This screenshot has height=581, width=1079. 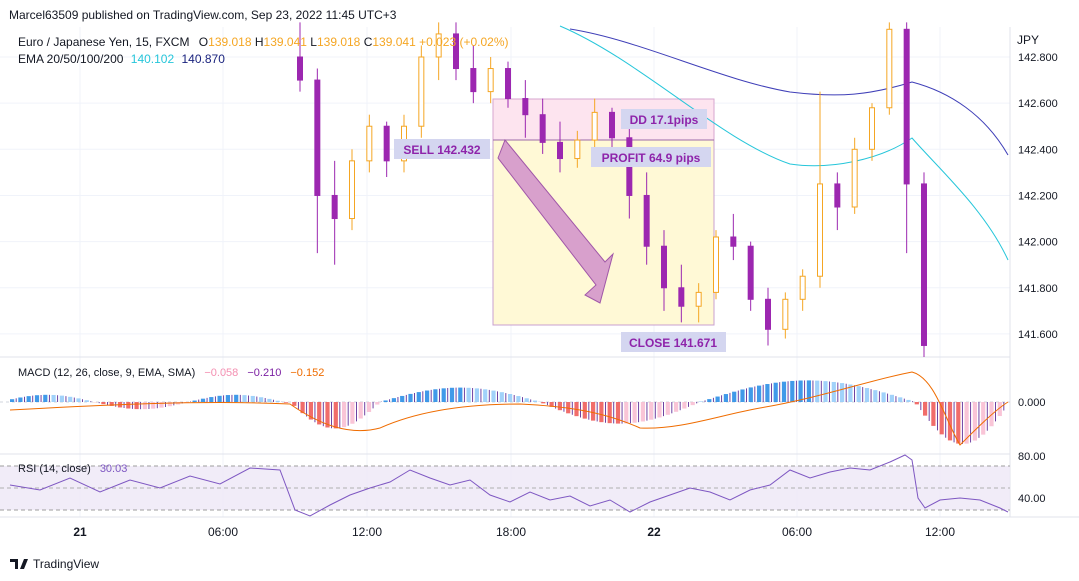 What do you see at coordinates (555, 221) in the screenshot?
I see `sell-arrow` at bounding box center [555, 221].